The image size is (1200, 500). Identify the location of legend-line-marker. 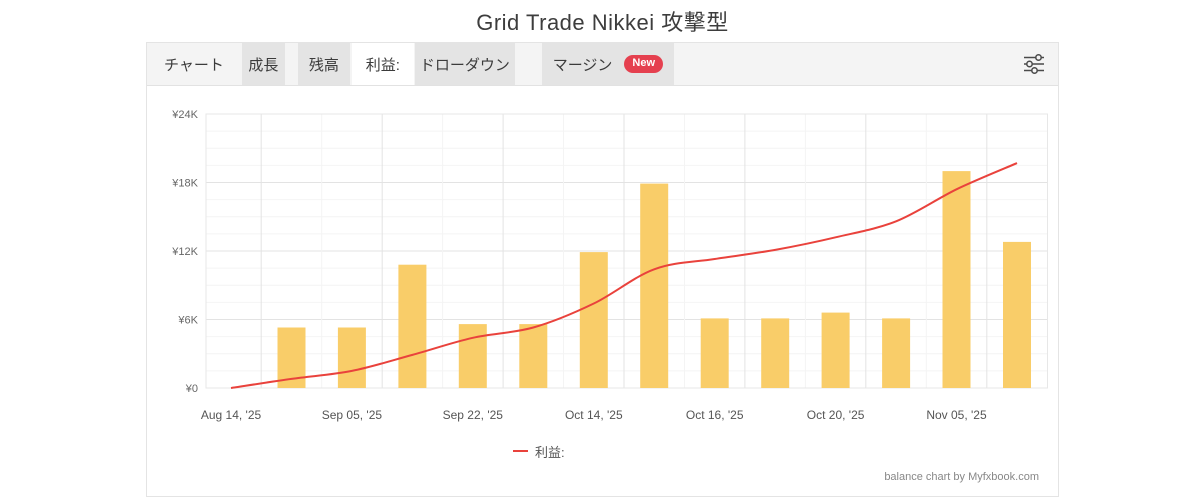
(520, 451).